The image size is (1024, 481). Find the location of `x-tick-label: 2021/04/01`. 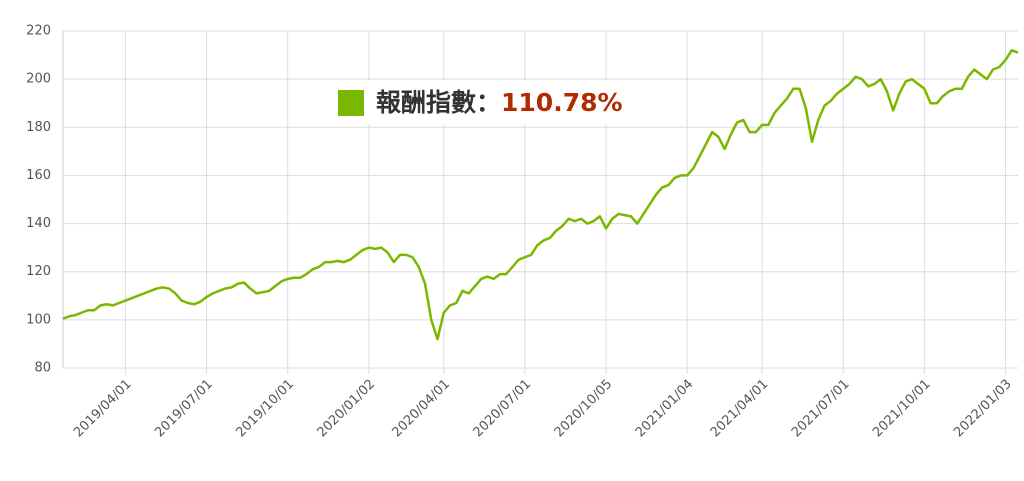

x-tick-label: 2021/04/01 is located at coordinates (740, 409).